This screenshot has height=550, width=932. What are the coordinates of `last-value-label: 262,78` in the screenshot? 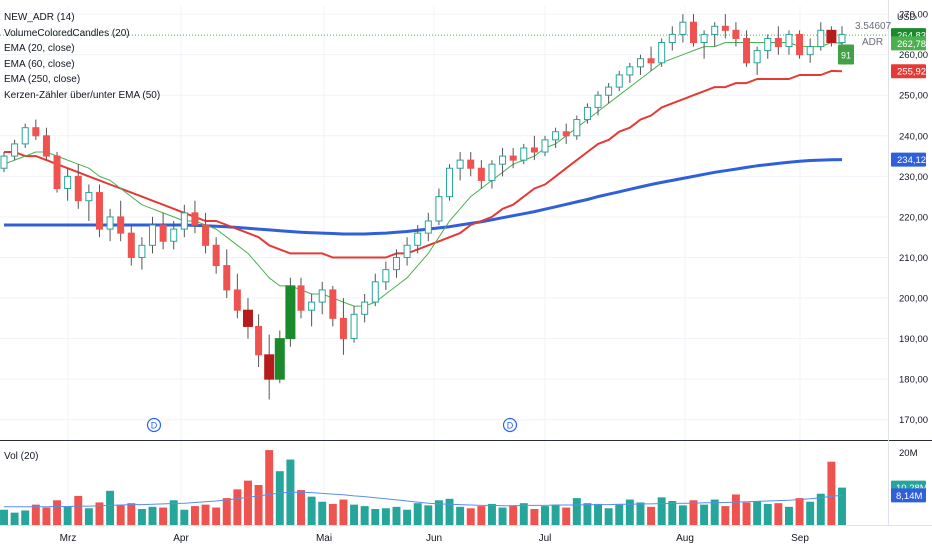 It's located at (911, 44).